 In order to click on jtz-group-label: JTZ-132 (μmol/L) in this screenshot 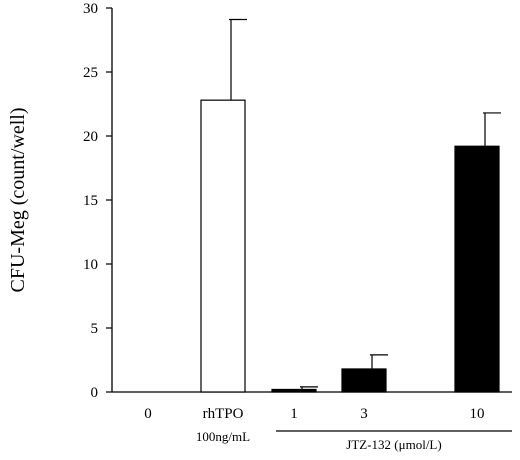, I will do `click(393, 444)`.